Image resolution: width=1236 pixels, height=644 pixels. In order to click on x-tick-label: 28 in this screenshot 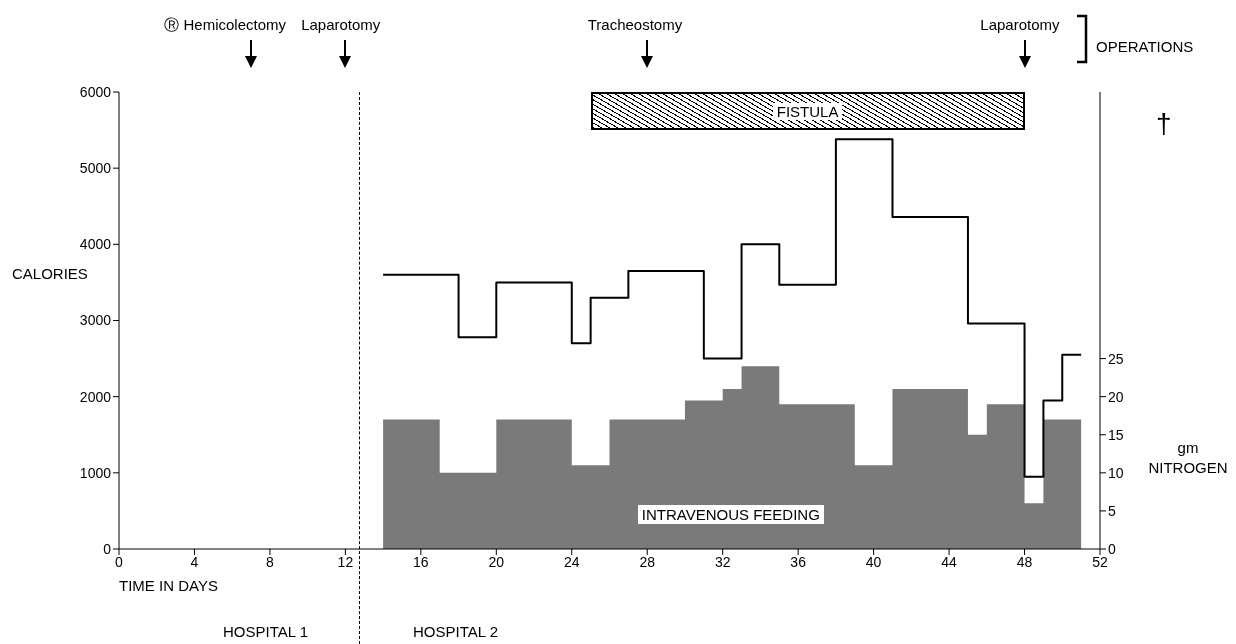, I will do `click(647, 561)`.